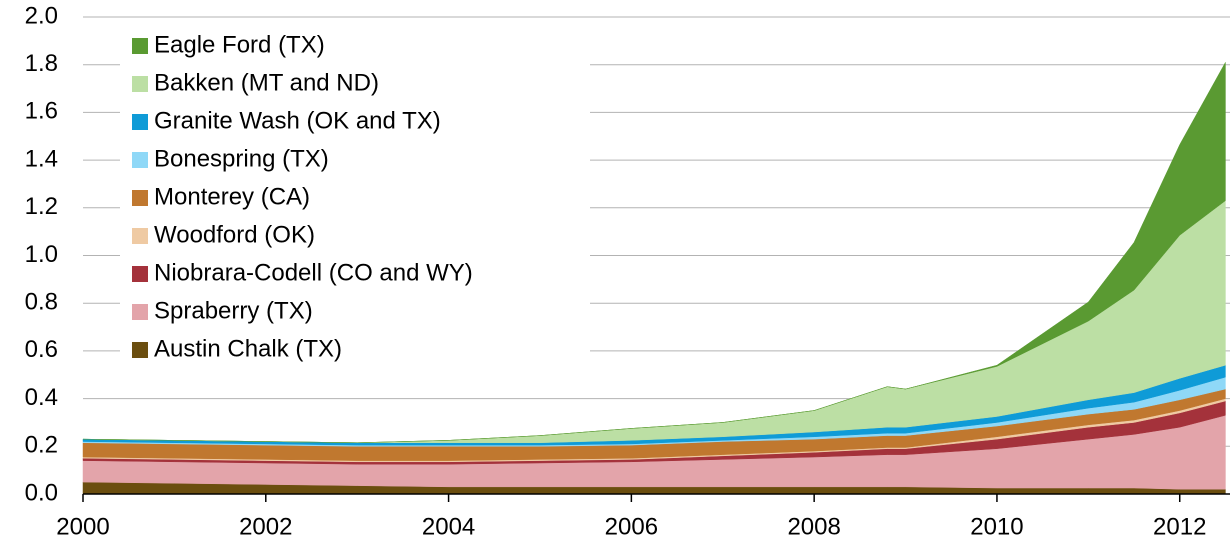 The width and height of the screenshot is (1230, 545). What do you see at coordinates (41, 63) in the screenshot?
I see `y-tick-label: 1.8` at bounding box center [41, 63].